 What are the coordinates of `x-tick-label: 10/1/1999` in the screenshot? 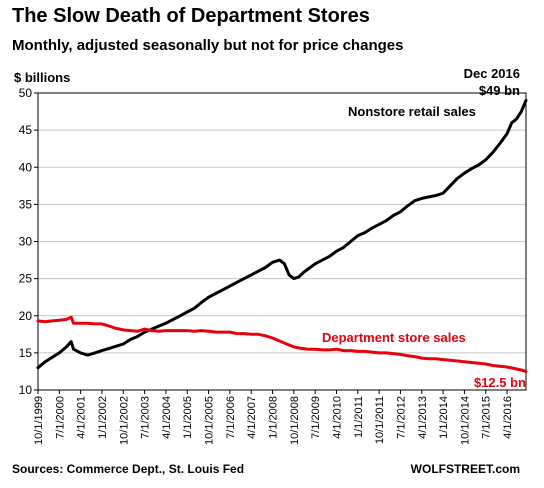 It's located at (39, 420).